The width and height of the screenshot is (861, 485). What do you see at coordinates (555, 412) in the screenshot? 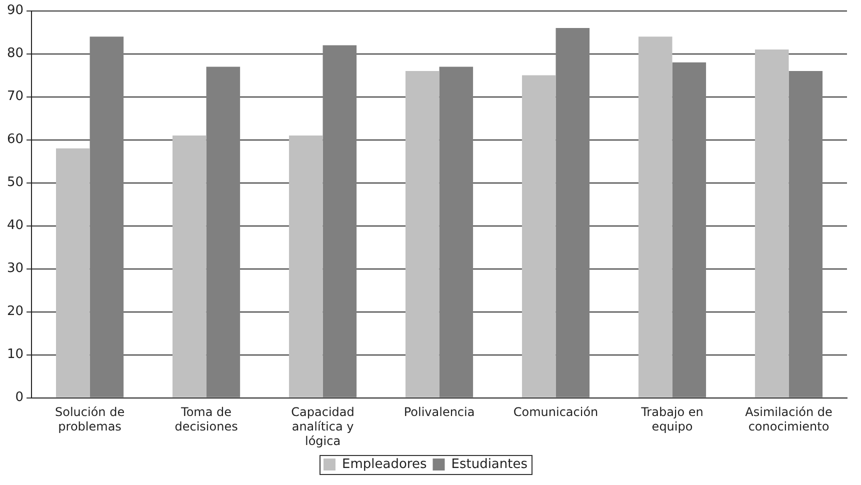
I see `x-tick-label: Comunicación` at bounding box center [555, 412].